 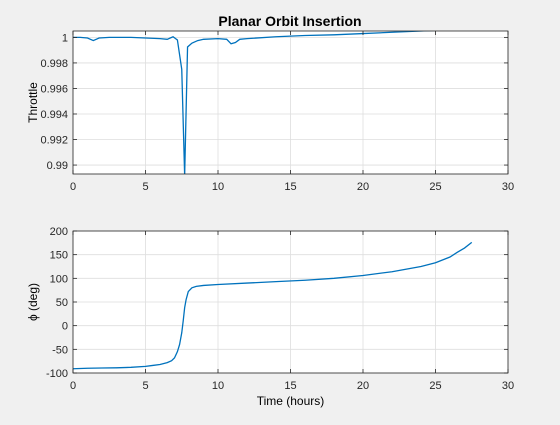 I want to click on chart-2-x-tick-label-6: 30, so click(x=508, y=386).